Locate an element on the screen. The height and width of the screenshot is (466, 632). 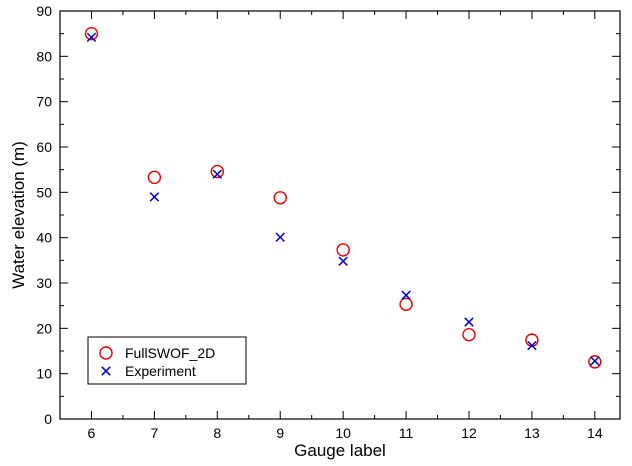
legend: FullSWOF_2D Experiment is located at coordinates (167, 360).